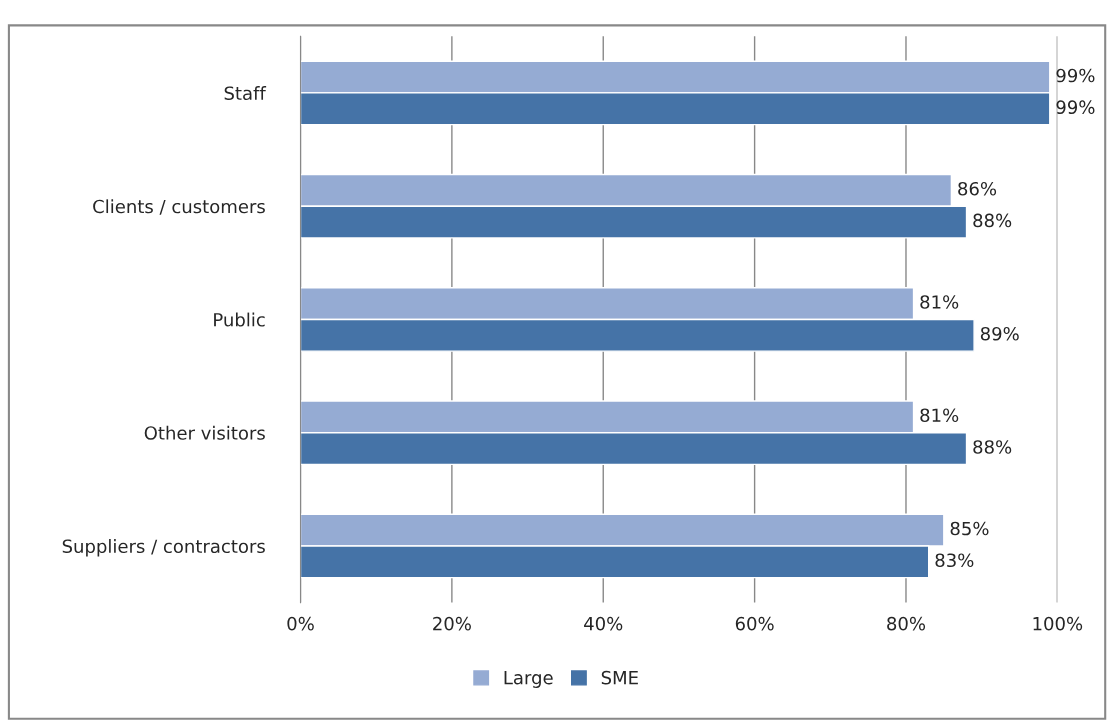 This screenshot has width=1113, height=726. Describe the element at coordinates (906, 623) in the screenshot. I see `x-tick-label: 80%` at that location.